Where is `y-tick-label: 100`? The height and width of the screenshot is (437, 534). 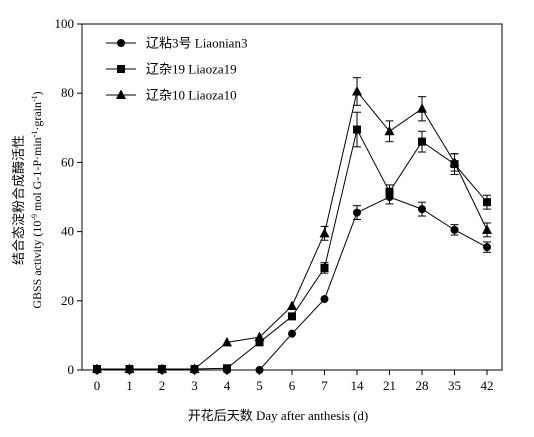
y-tick-label: 100 is located at coordinates (65, 23).